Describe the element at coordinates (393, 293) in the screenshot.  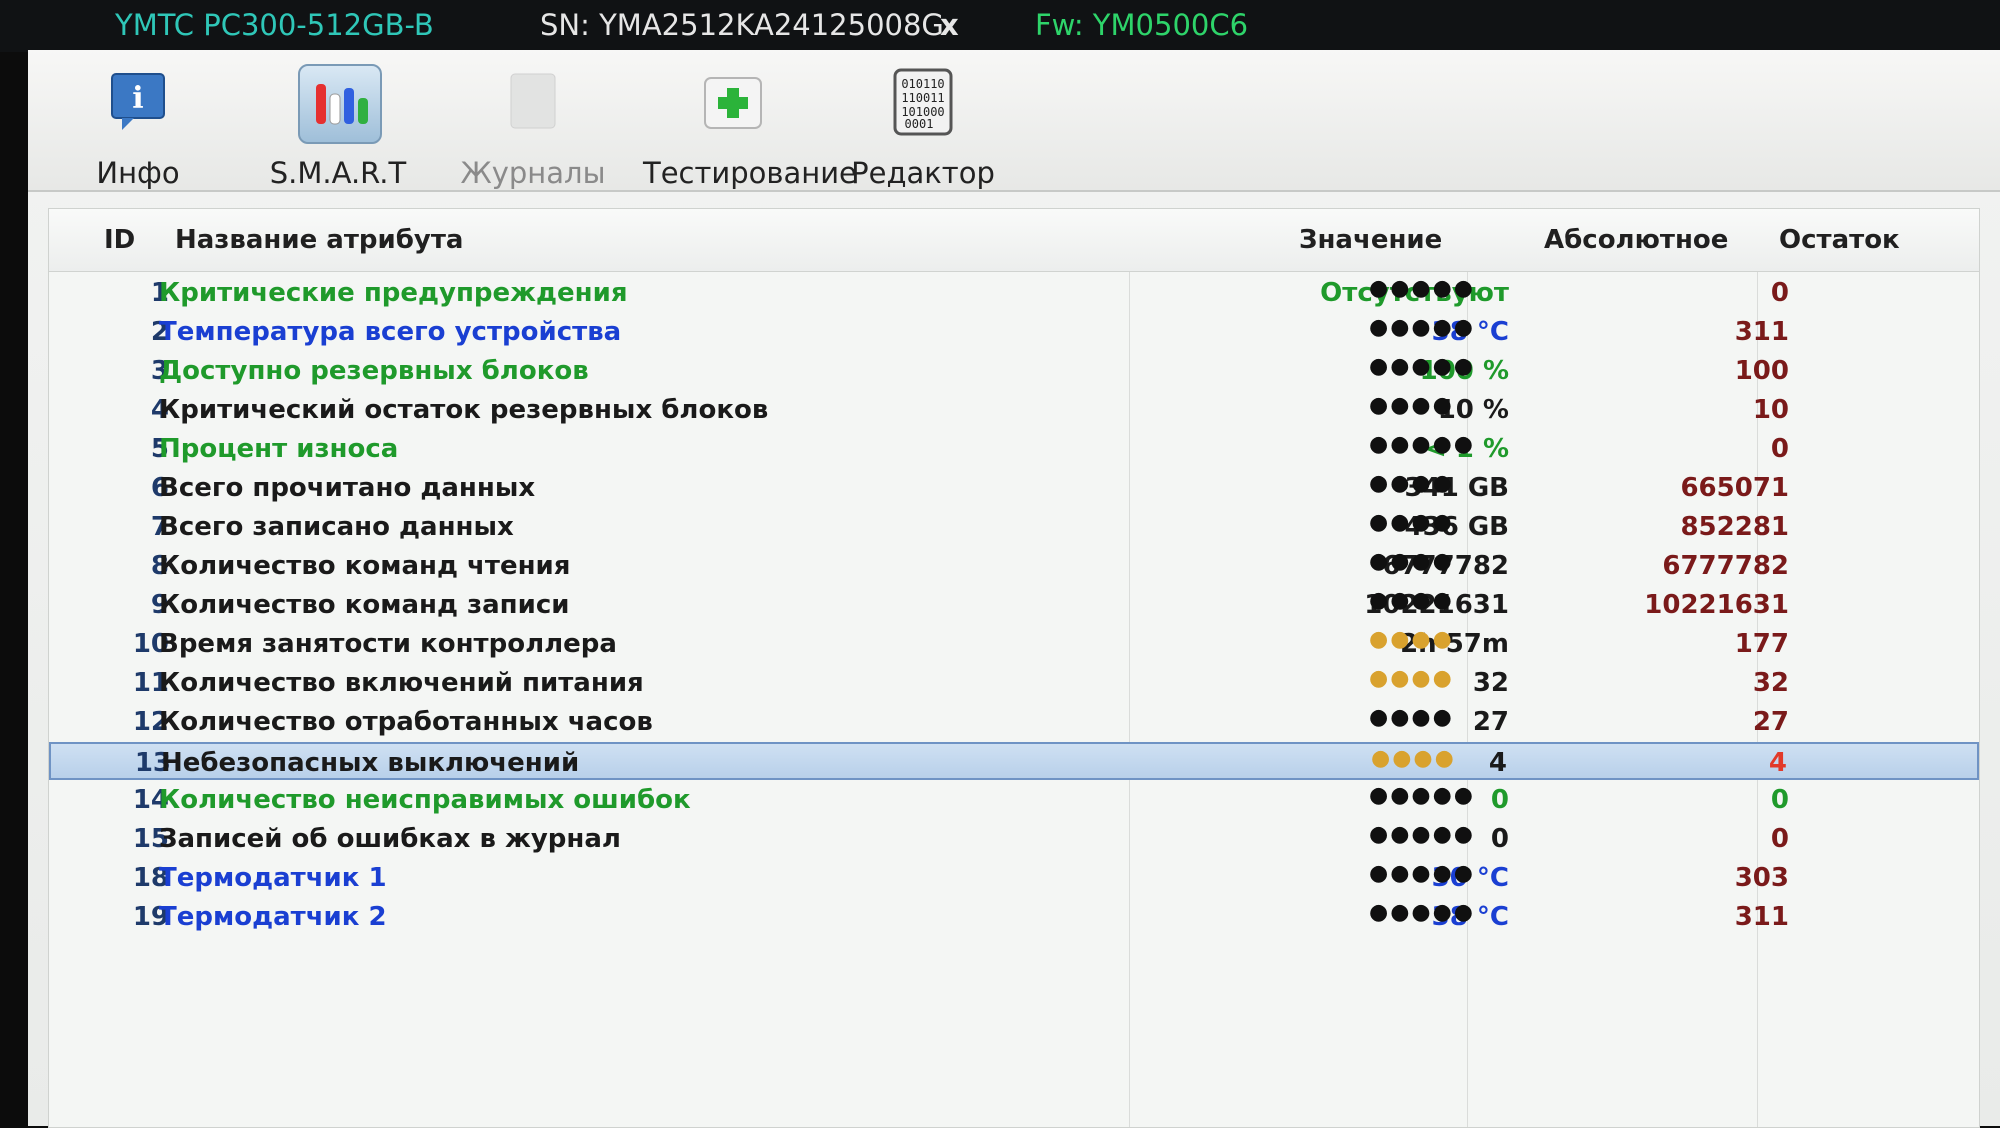
I see `row-name: Критические предупреждения` at that location.